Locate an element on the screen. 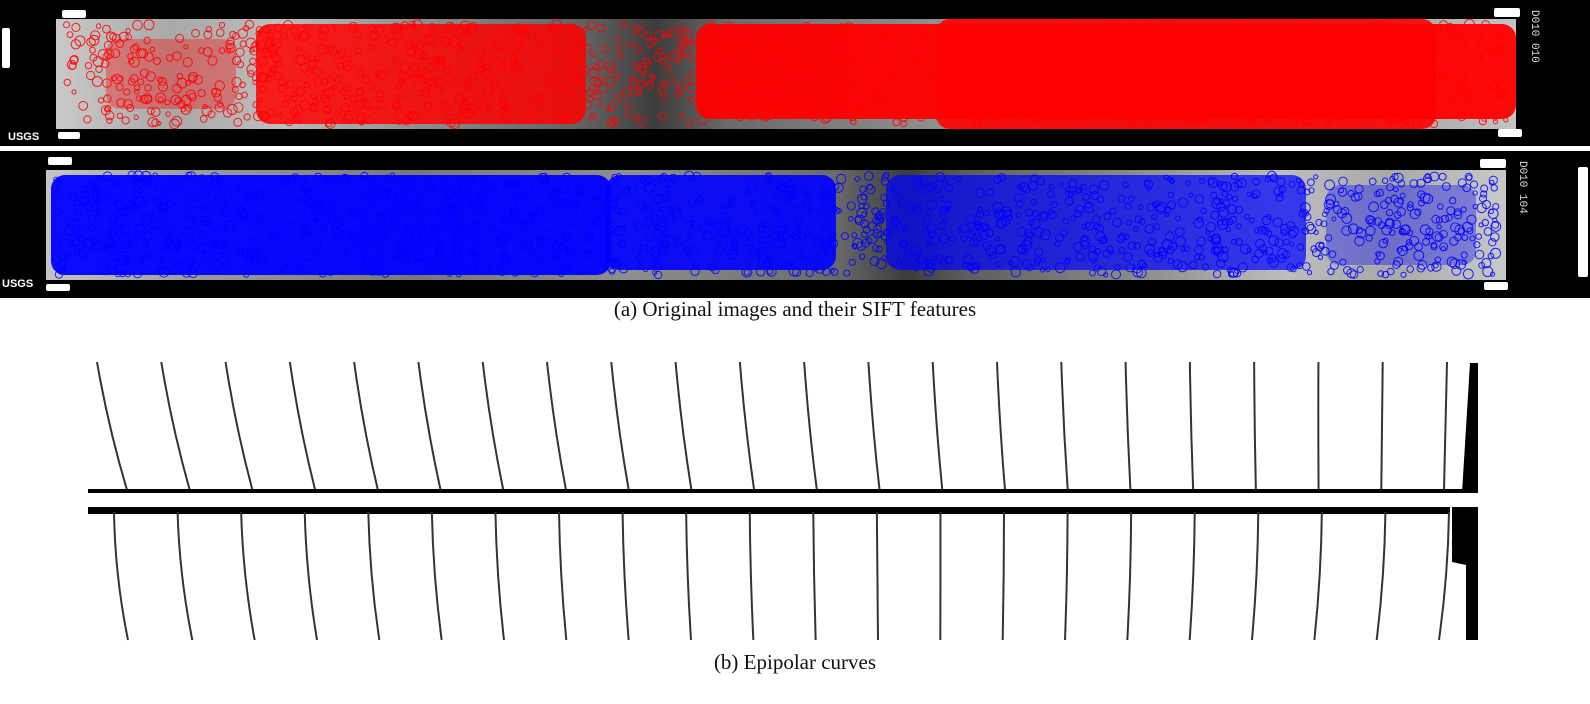  top-image-border is located at coordinates (783, 491).